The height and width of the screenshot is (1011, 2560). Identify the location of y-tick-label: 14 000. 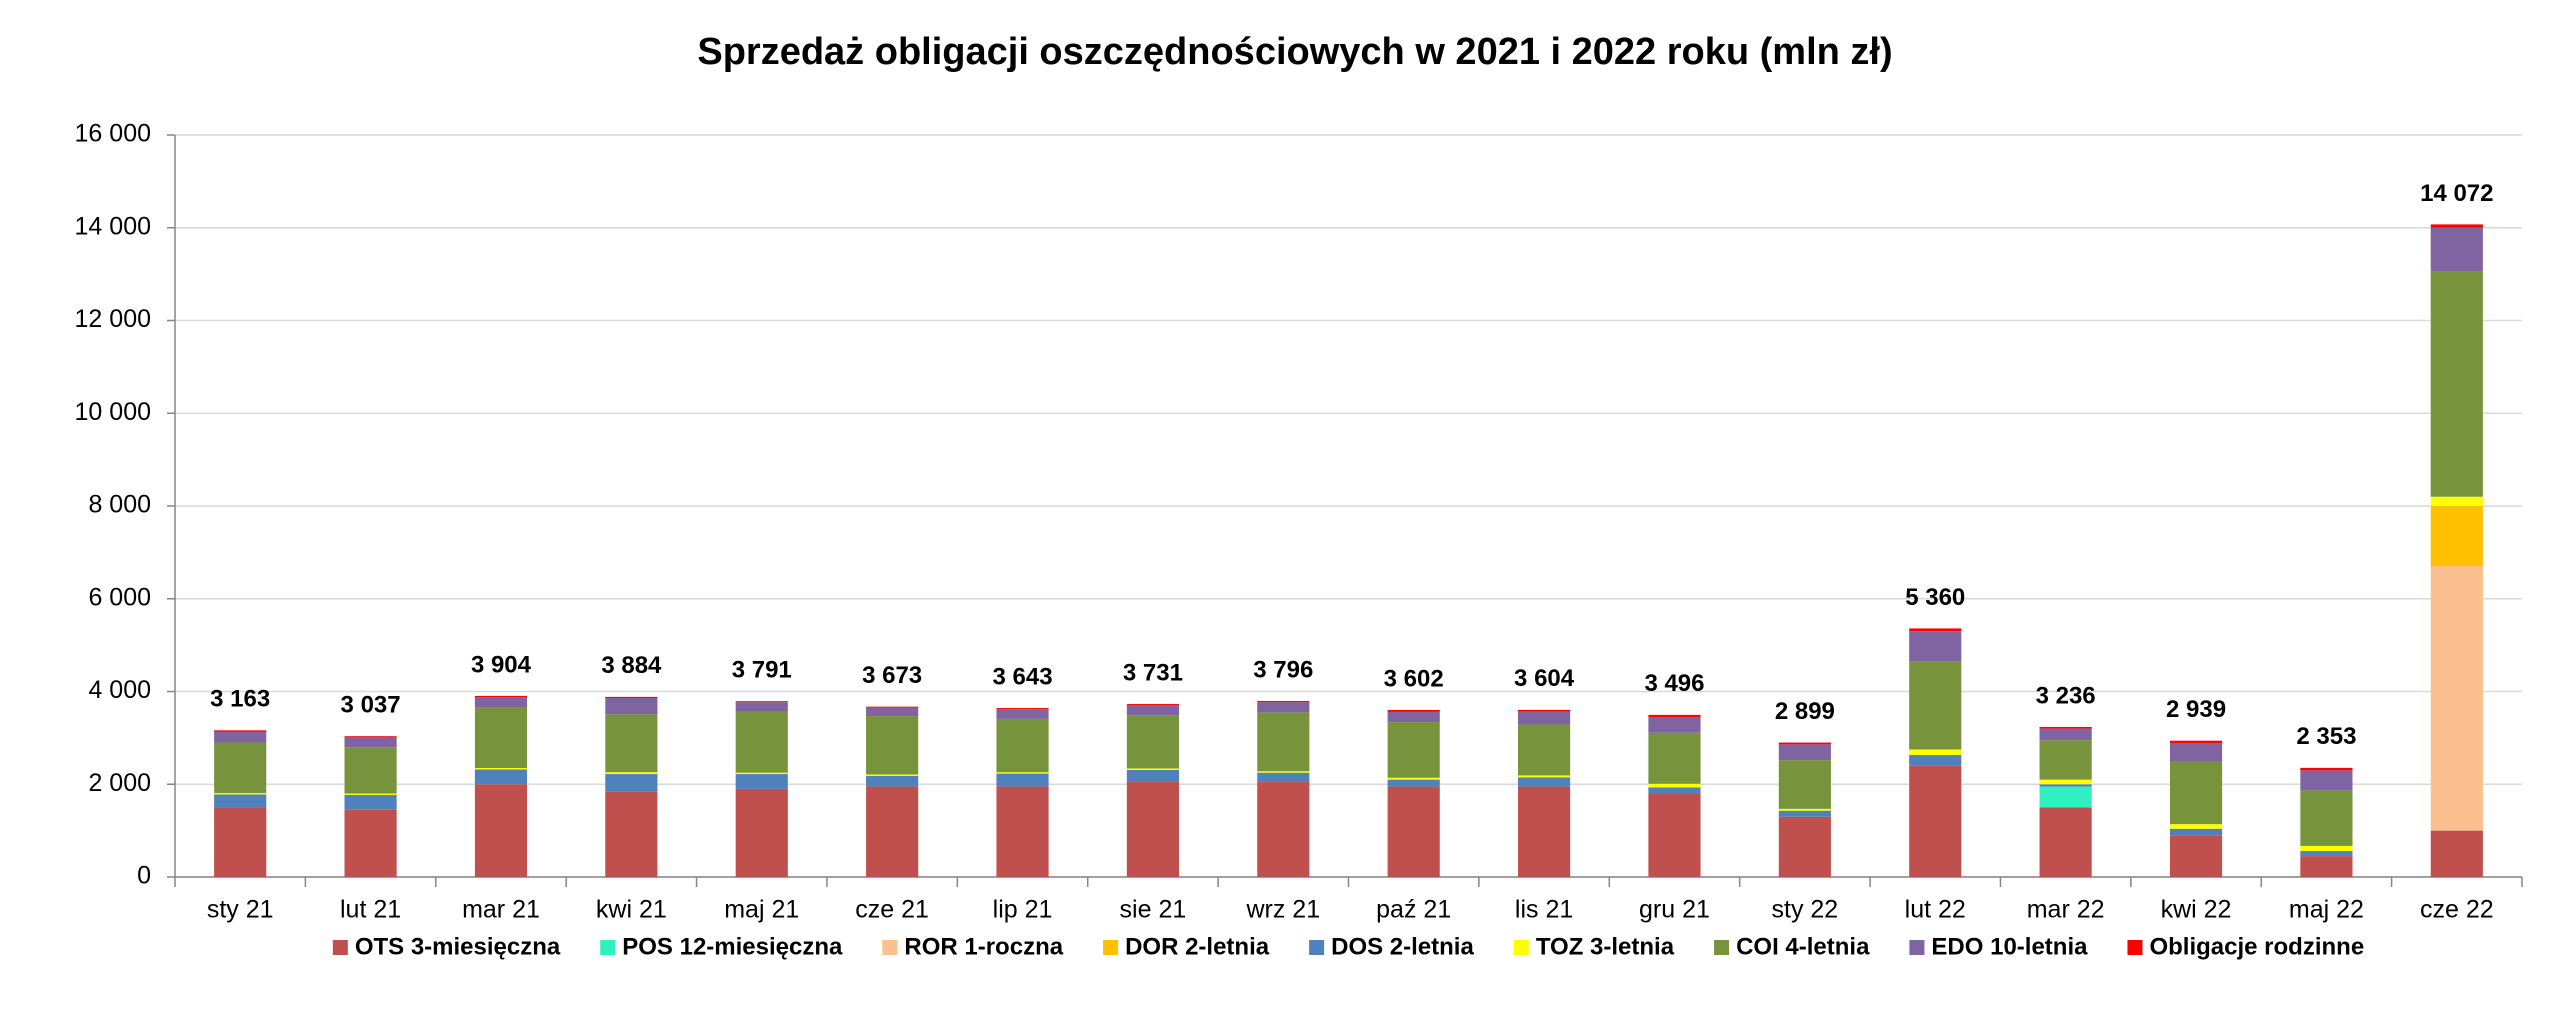
(113, 226).